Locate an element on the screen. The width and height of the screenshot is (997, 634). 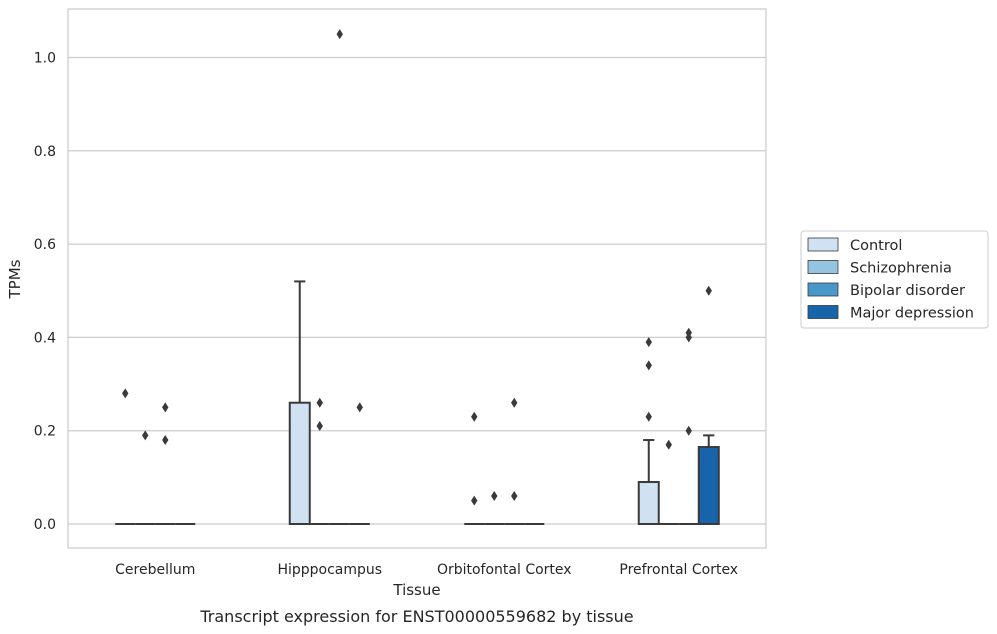
legend-label: Major depression is located at coordinates (912, 314).